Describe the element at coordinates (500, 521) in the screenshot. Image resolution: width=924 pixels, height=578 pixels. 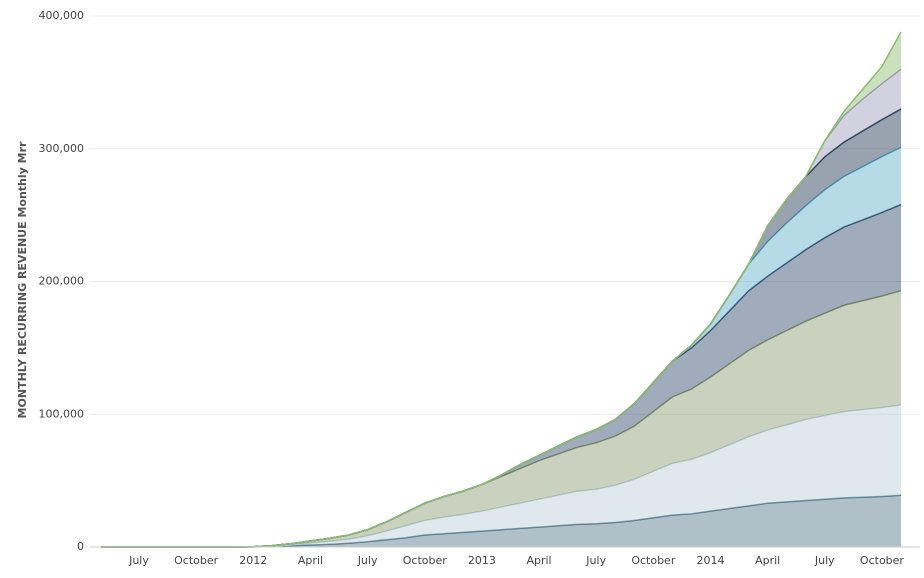
I see `area` at that location.